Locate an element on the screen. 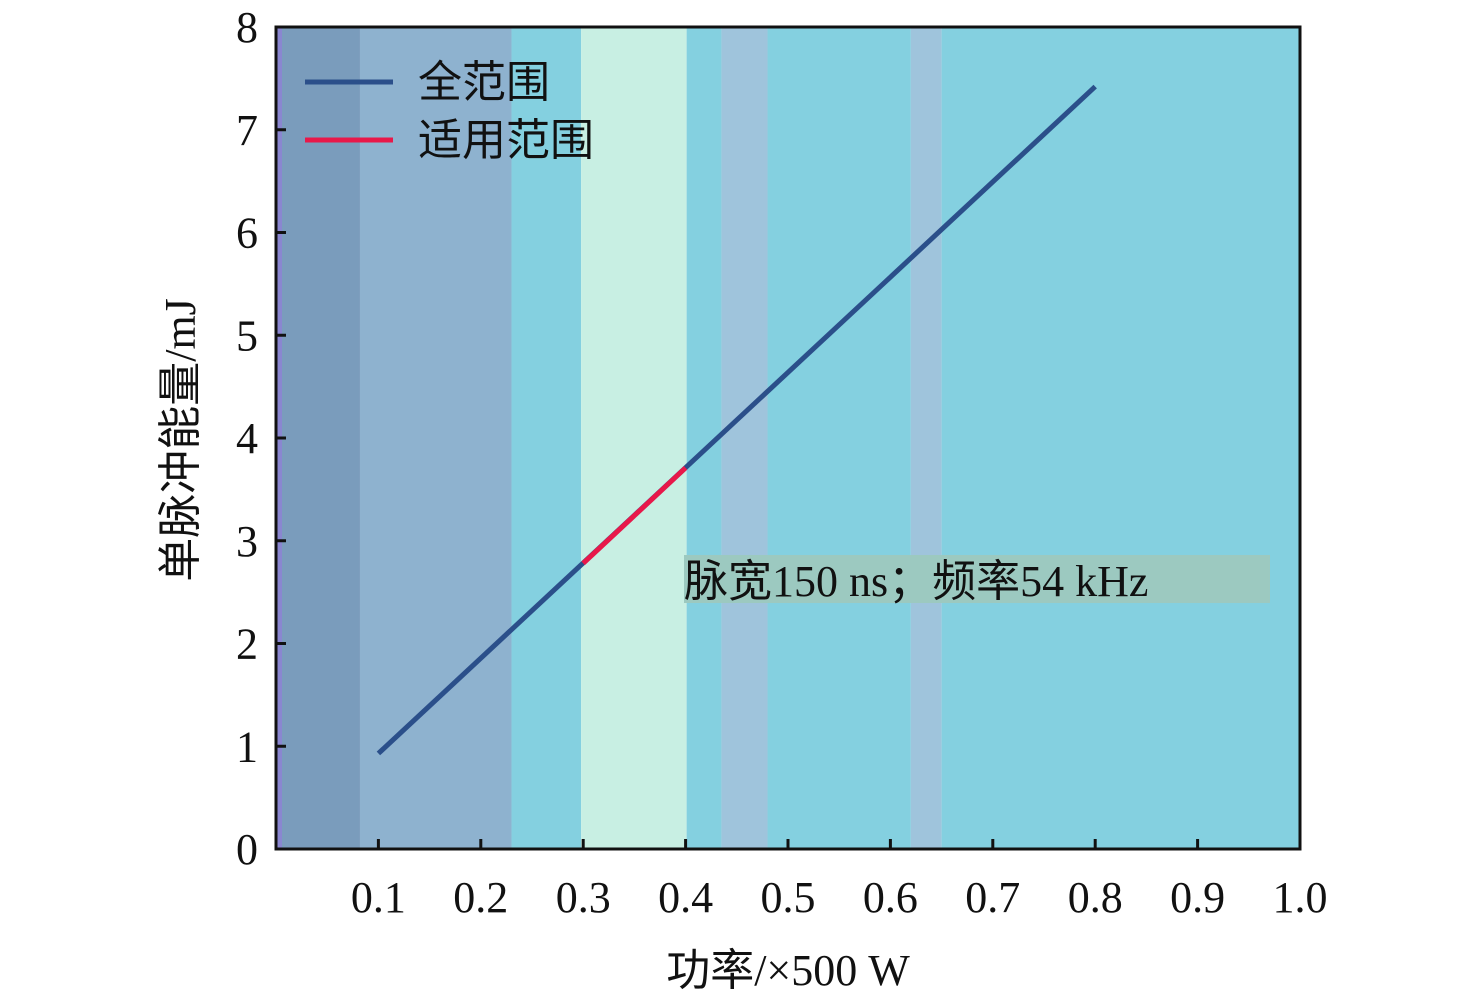  y-tick-label: 4 is located at coordinates (247, 438).